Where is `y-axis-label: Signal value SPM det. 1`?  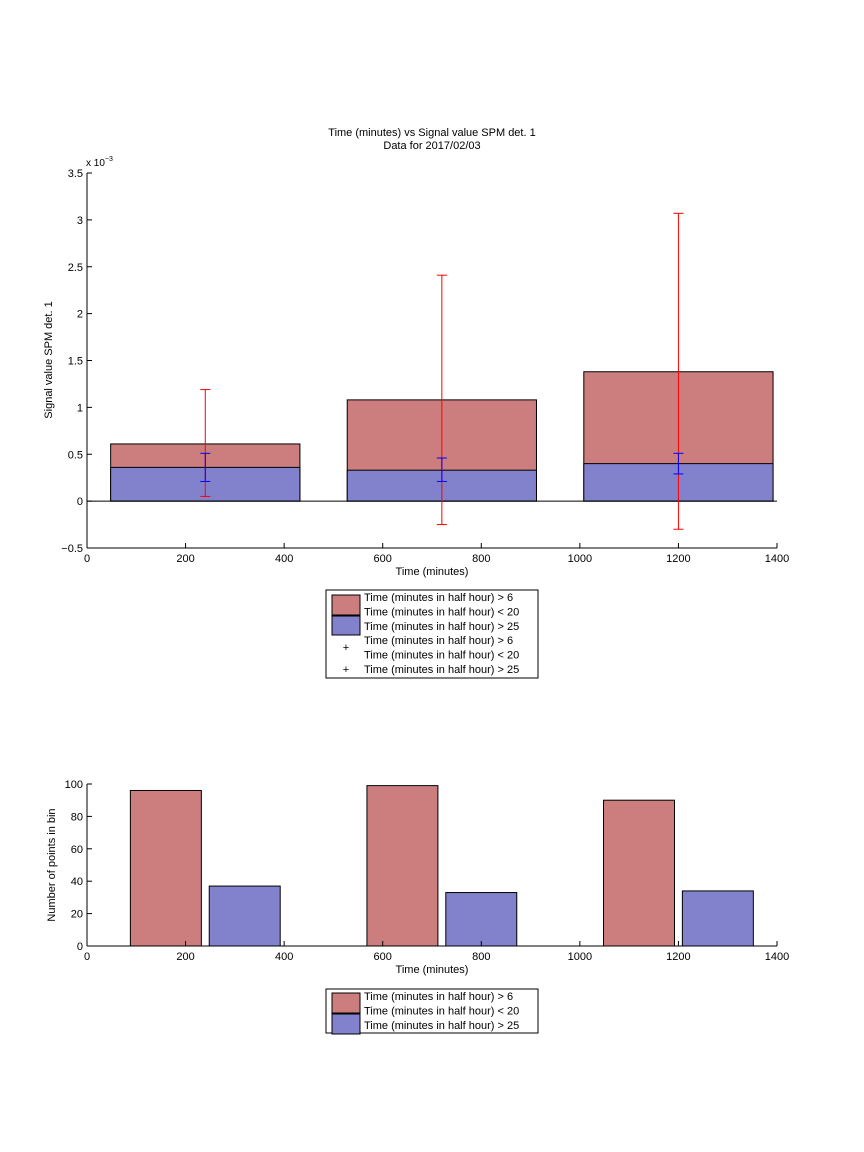
y-axis-label: Signal value SPM det. 1 is located at coordinates (49, 359).